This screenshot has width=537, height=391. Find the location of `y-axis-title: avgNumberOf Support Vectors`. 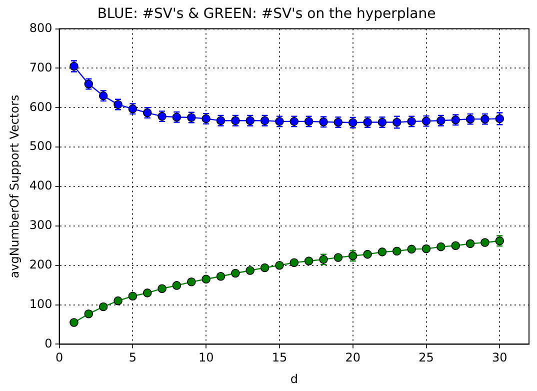

y-axis-title: avgNumberOf Support Vectors is located at coordinates (14, 186).